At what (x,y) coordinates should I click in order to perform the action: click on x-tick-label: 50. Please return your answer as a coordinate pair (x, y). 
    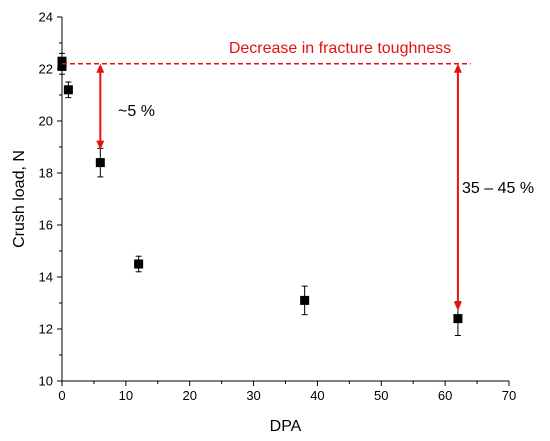
    Looking at the image, I should click on (381, 395).